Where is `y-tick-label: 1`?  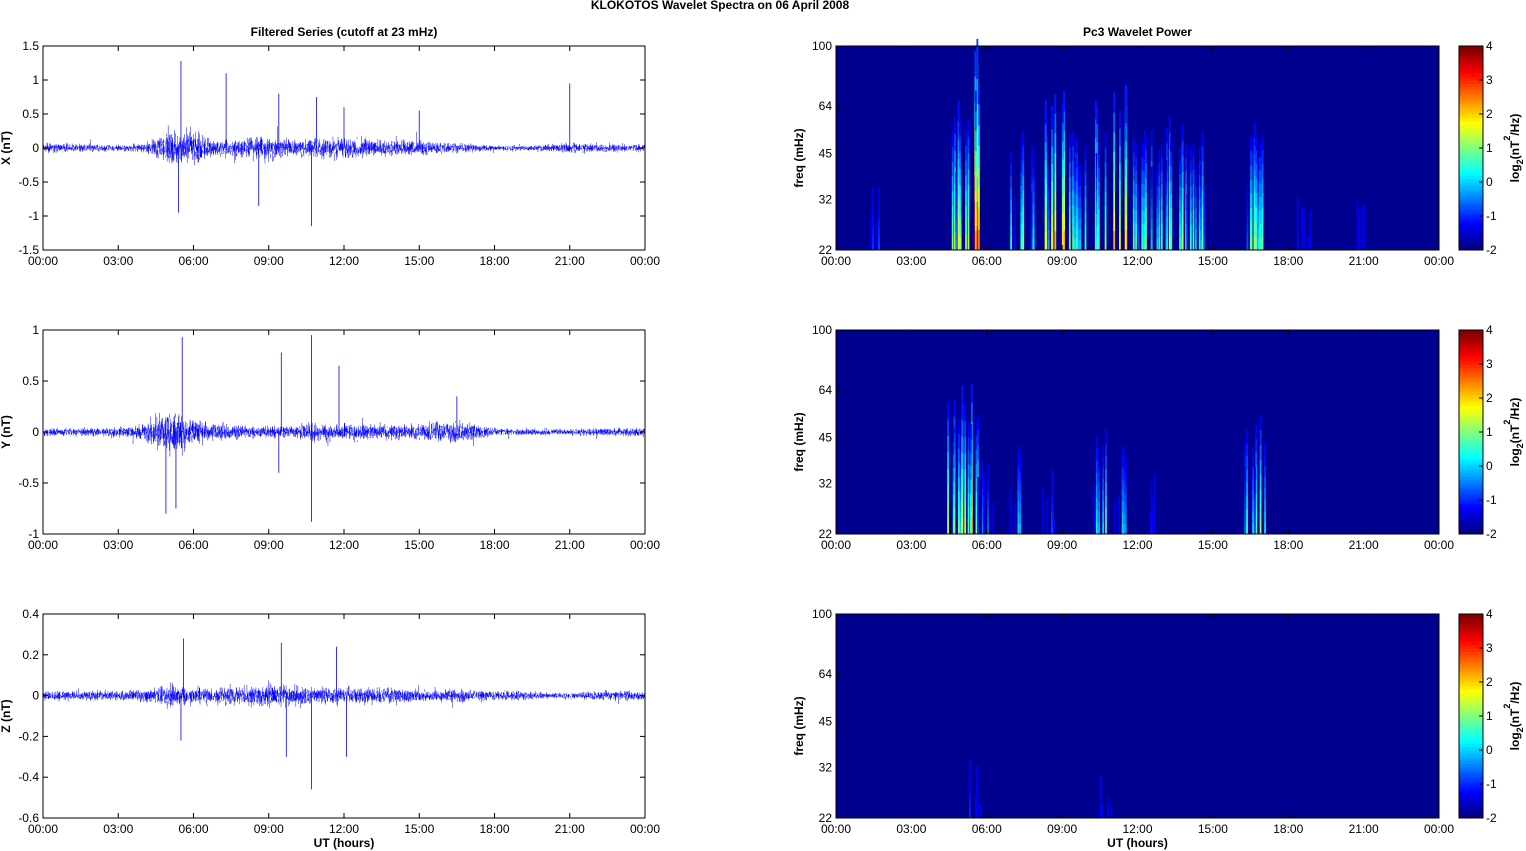
y-tick-label: 1 is located at coordinates (35, 330).